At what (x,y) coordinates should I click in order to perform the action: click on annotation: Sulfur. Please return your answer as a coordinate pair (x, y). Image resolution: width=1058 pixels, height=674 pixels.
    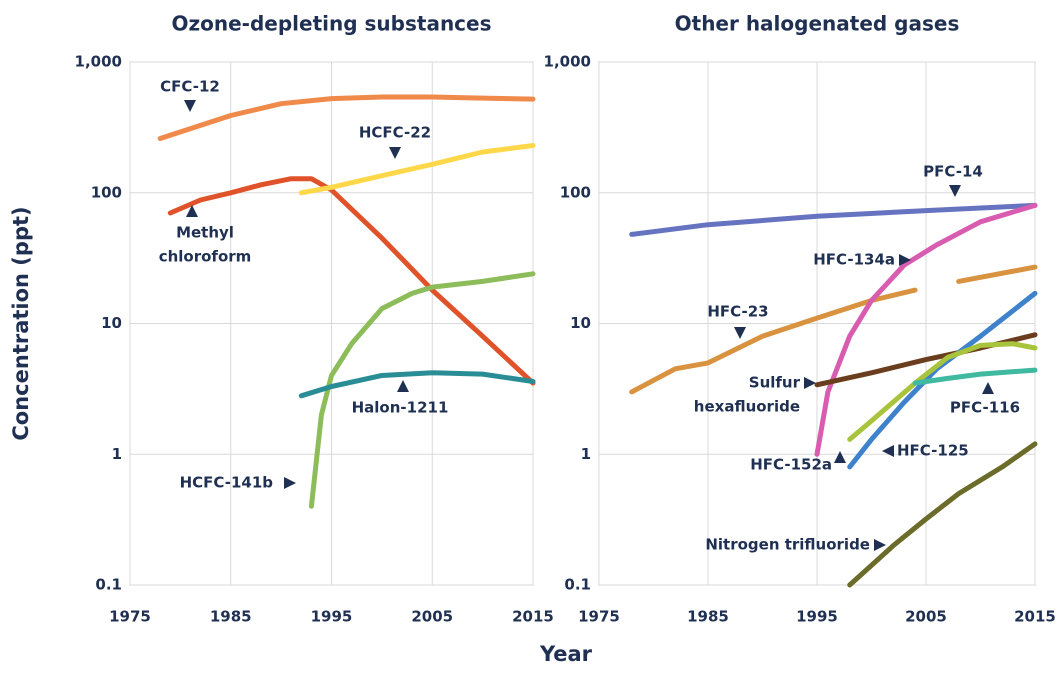
    Looking at the image, I should click on (775, 383).